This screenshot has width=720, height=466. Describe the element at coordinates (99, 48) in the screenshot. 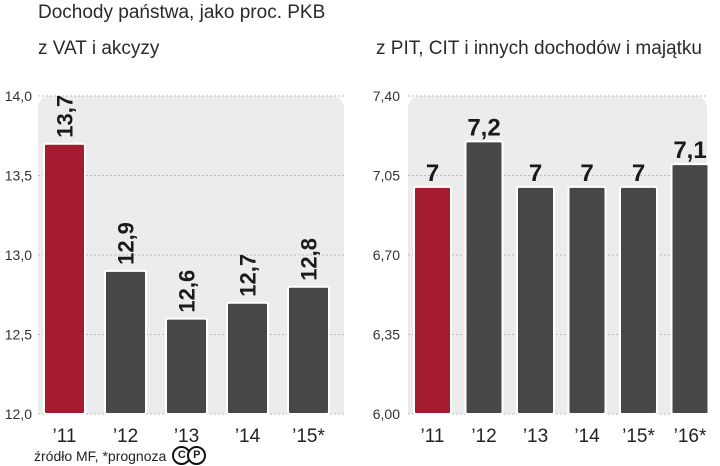

I see `left-chart-subtitle: z VAT i akcyzy` at that location.